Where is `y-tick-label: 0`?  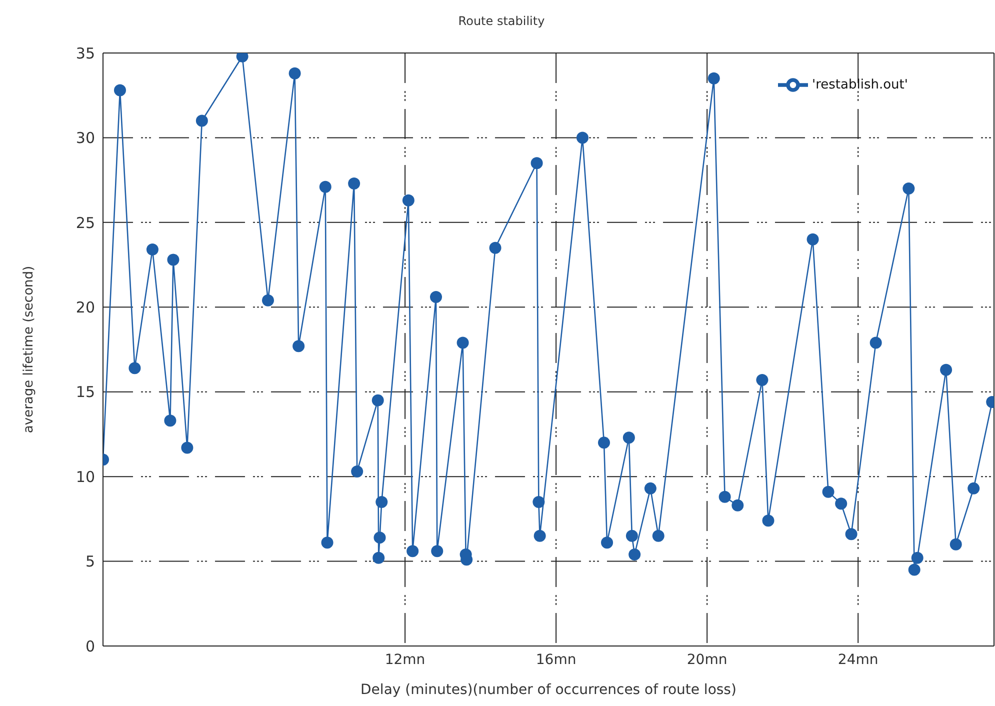
y-tick-label: 0 is located at coordinates (90, 646).